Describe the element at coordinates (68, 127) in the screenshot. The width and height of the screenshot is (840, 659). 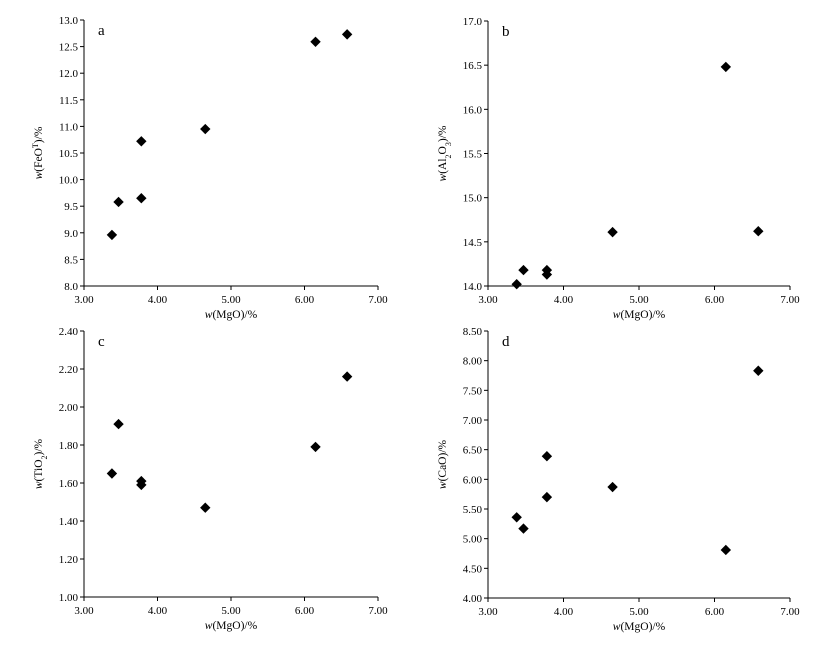
I see `y-tick-label: 11.0` at that location.